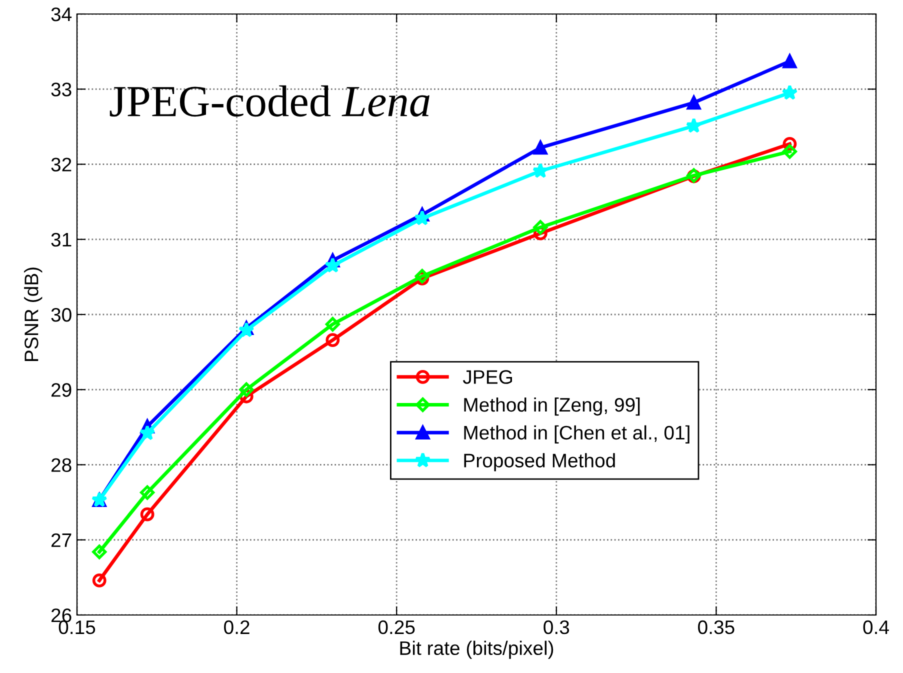  I want to click on legend-label: JPEG, so click(487, 377).